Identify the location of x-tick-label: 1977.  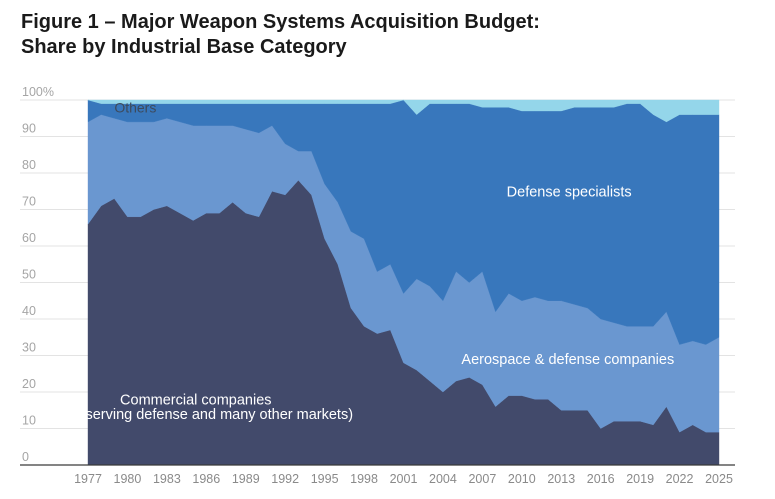
(88, 479).